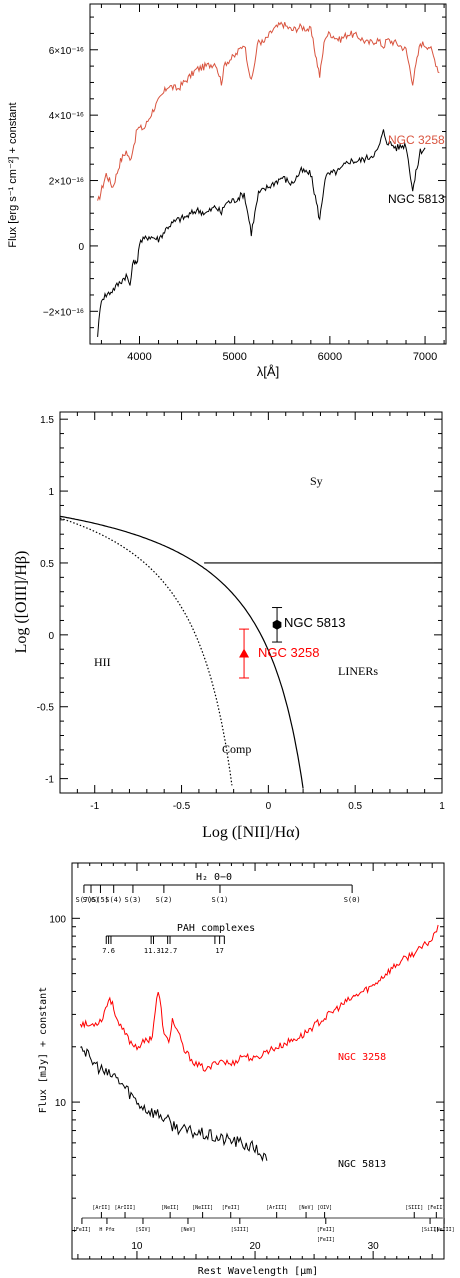 This screenshot has width=460, height=1278. Describe the element at coordinates (251, 832) in the screenshot. I see `bpt-x-axis-label: Log ([NII]/Hα)` at that location.